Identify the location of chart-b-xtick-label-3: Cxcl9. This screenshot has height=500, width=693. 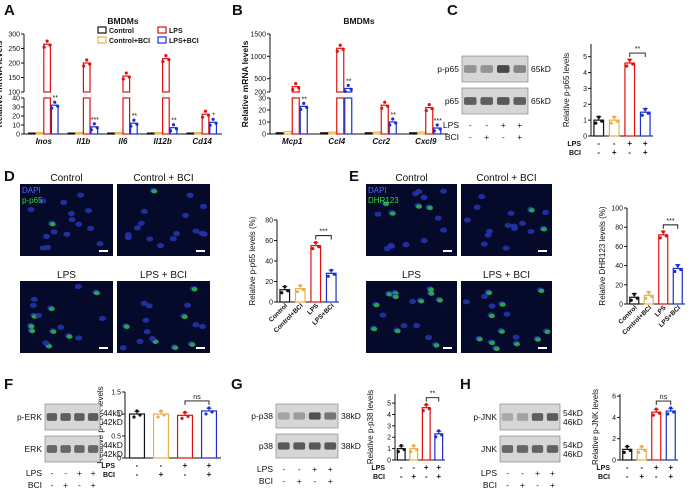
(426, 141).